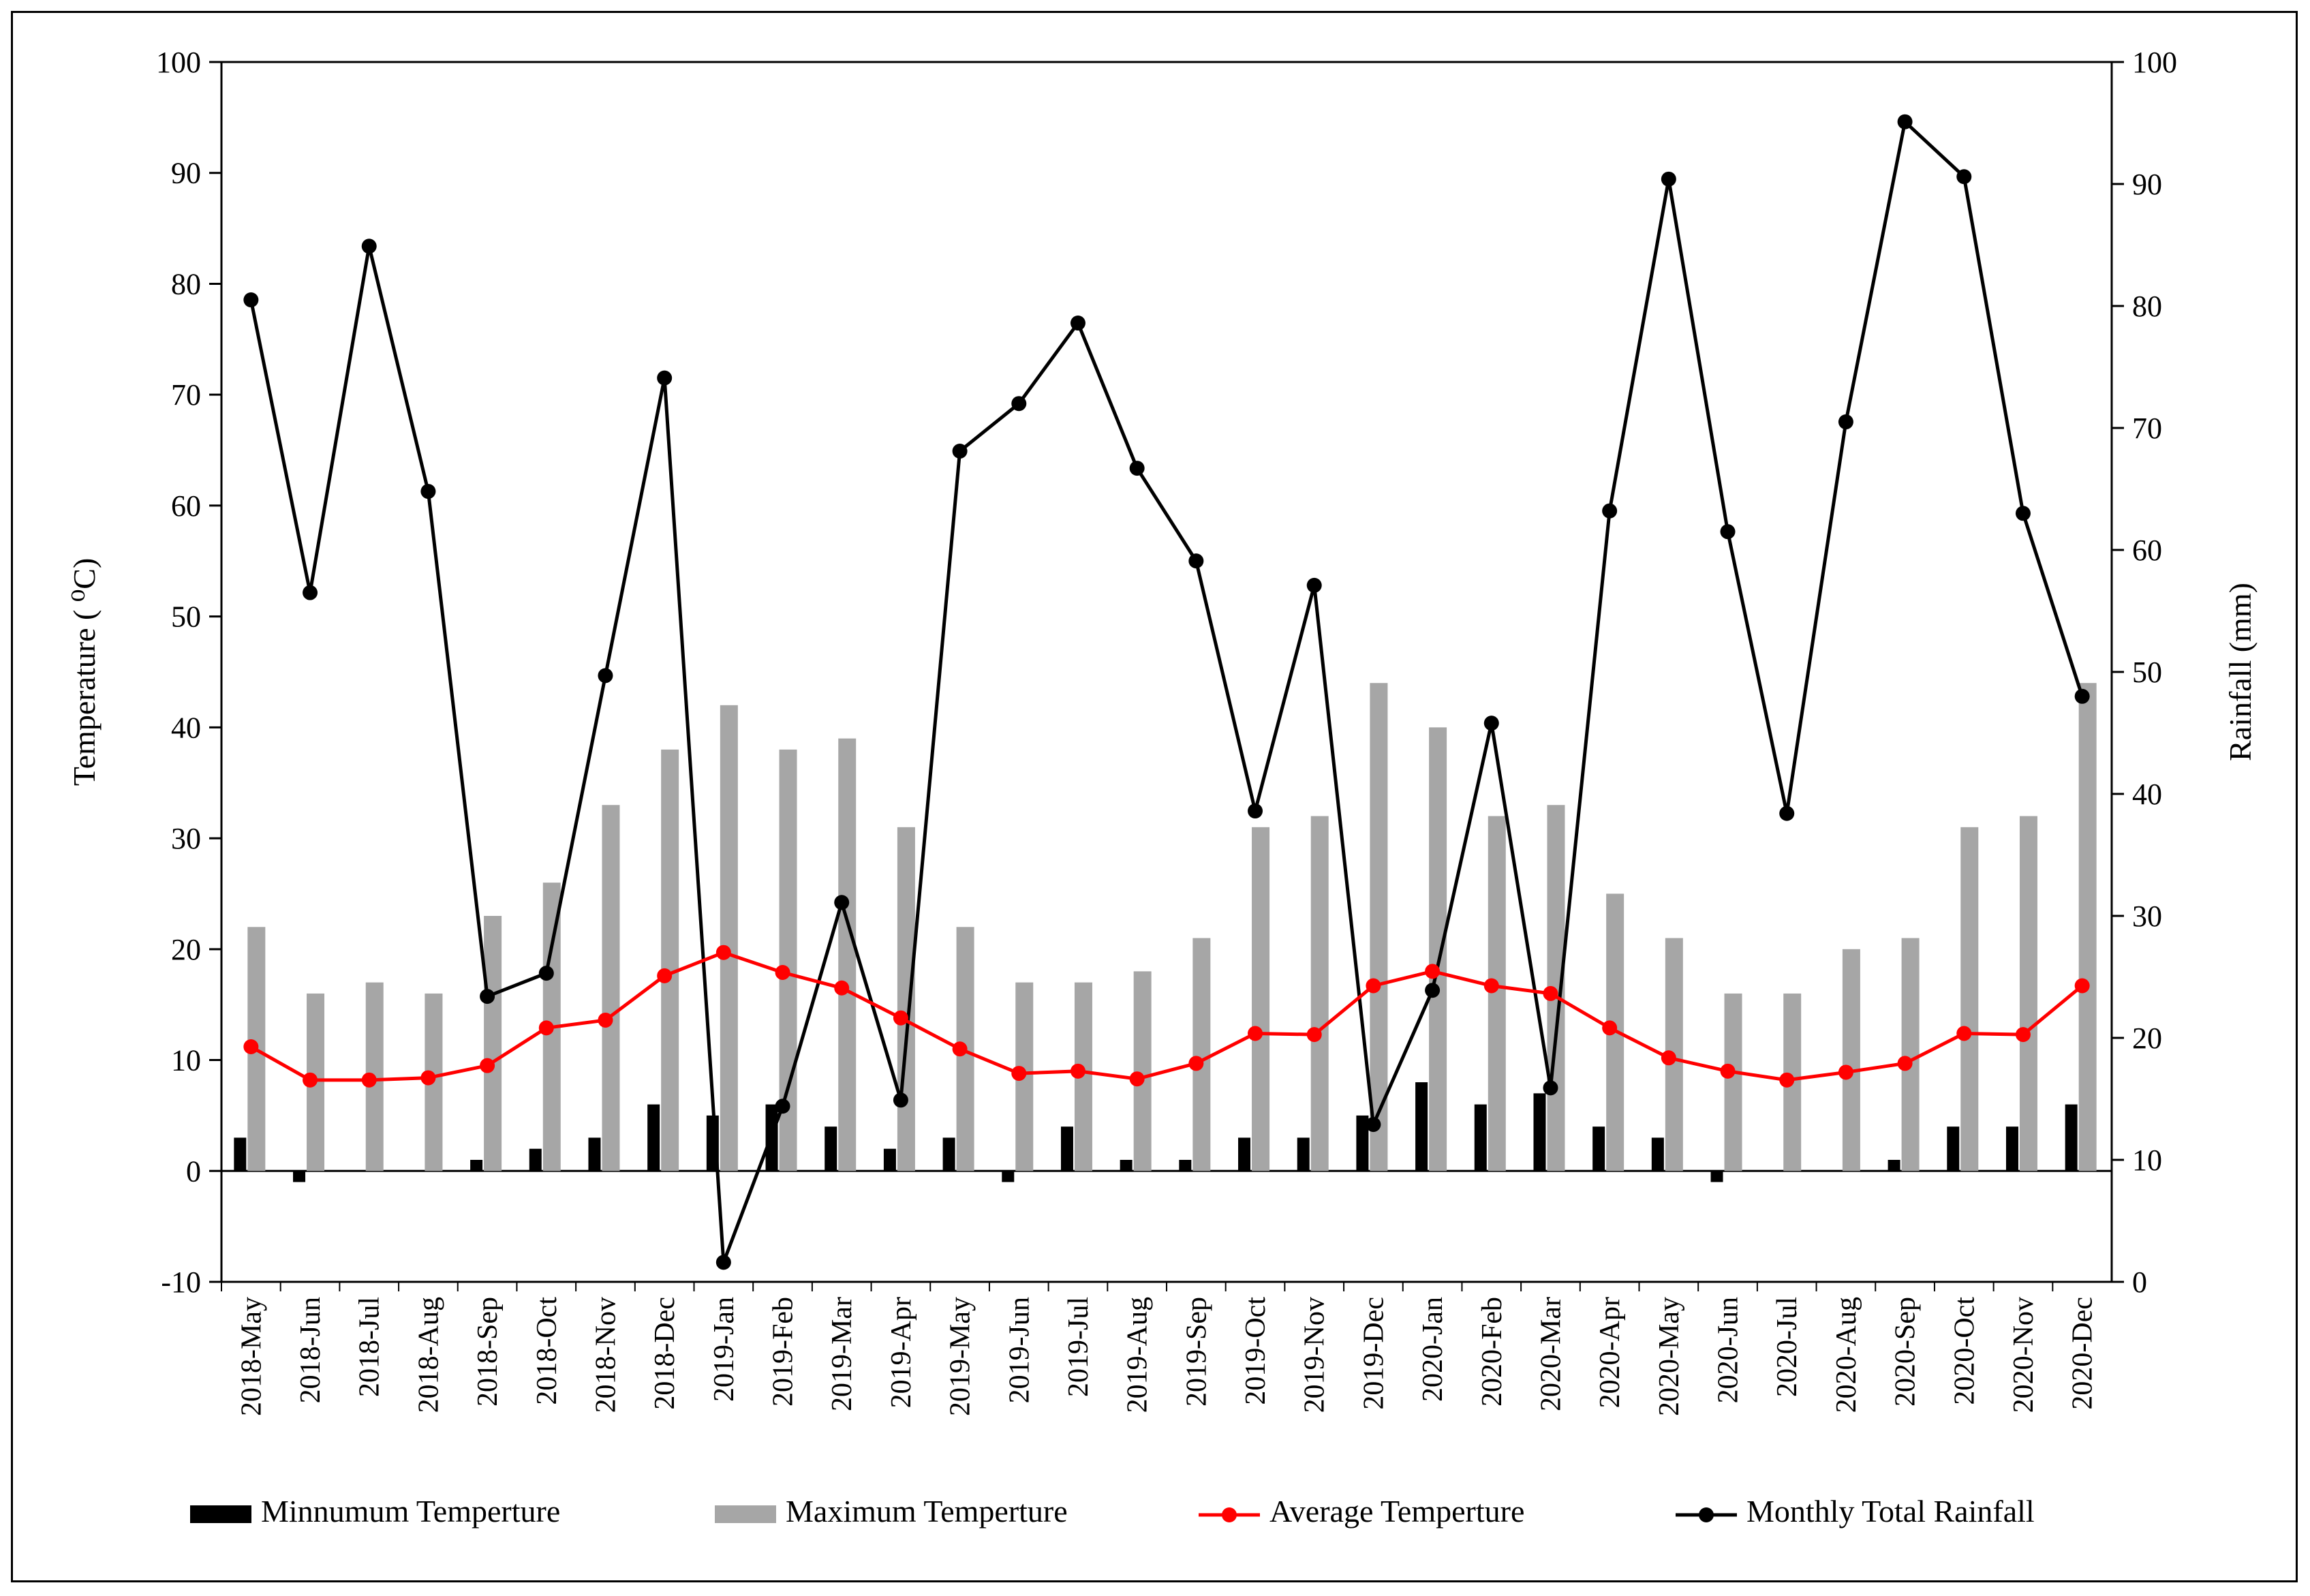  I want to click on x-category-label: 2019-Aug, so click(1138, 1355).